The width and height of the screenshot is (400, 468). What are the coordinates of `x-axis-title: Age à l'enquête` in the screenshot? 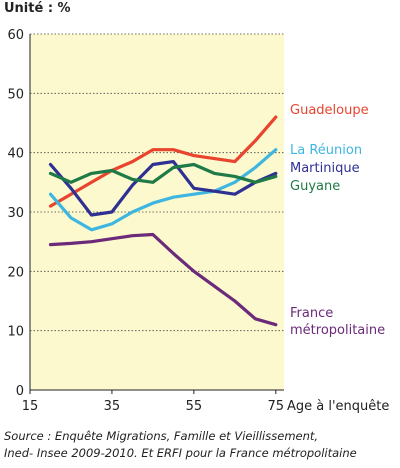 It's located at (338, 406).